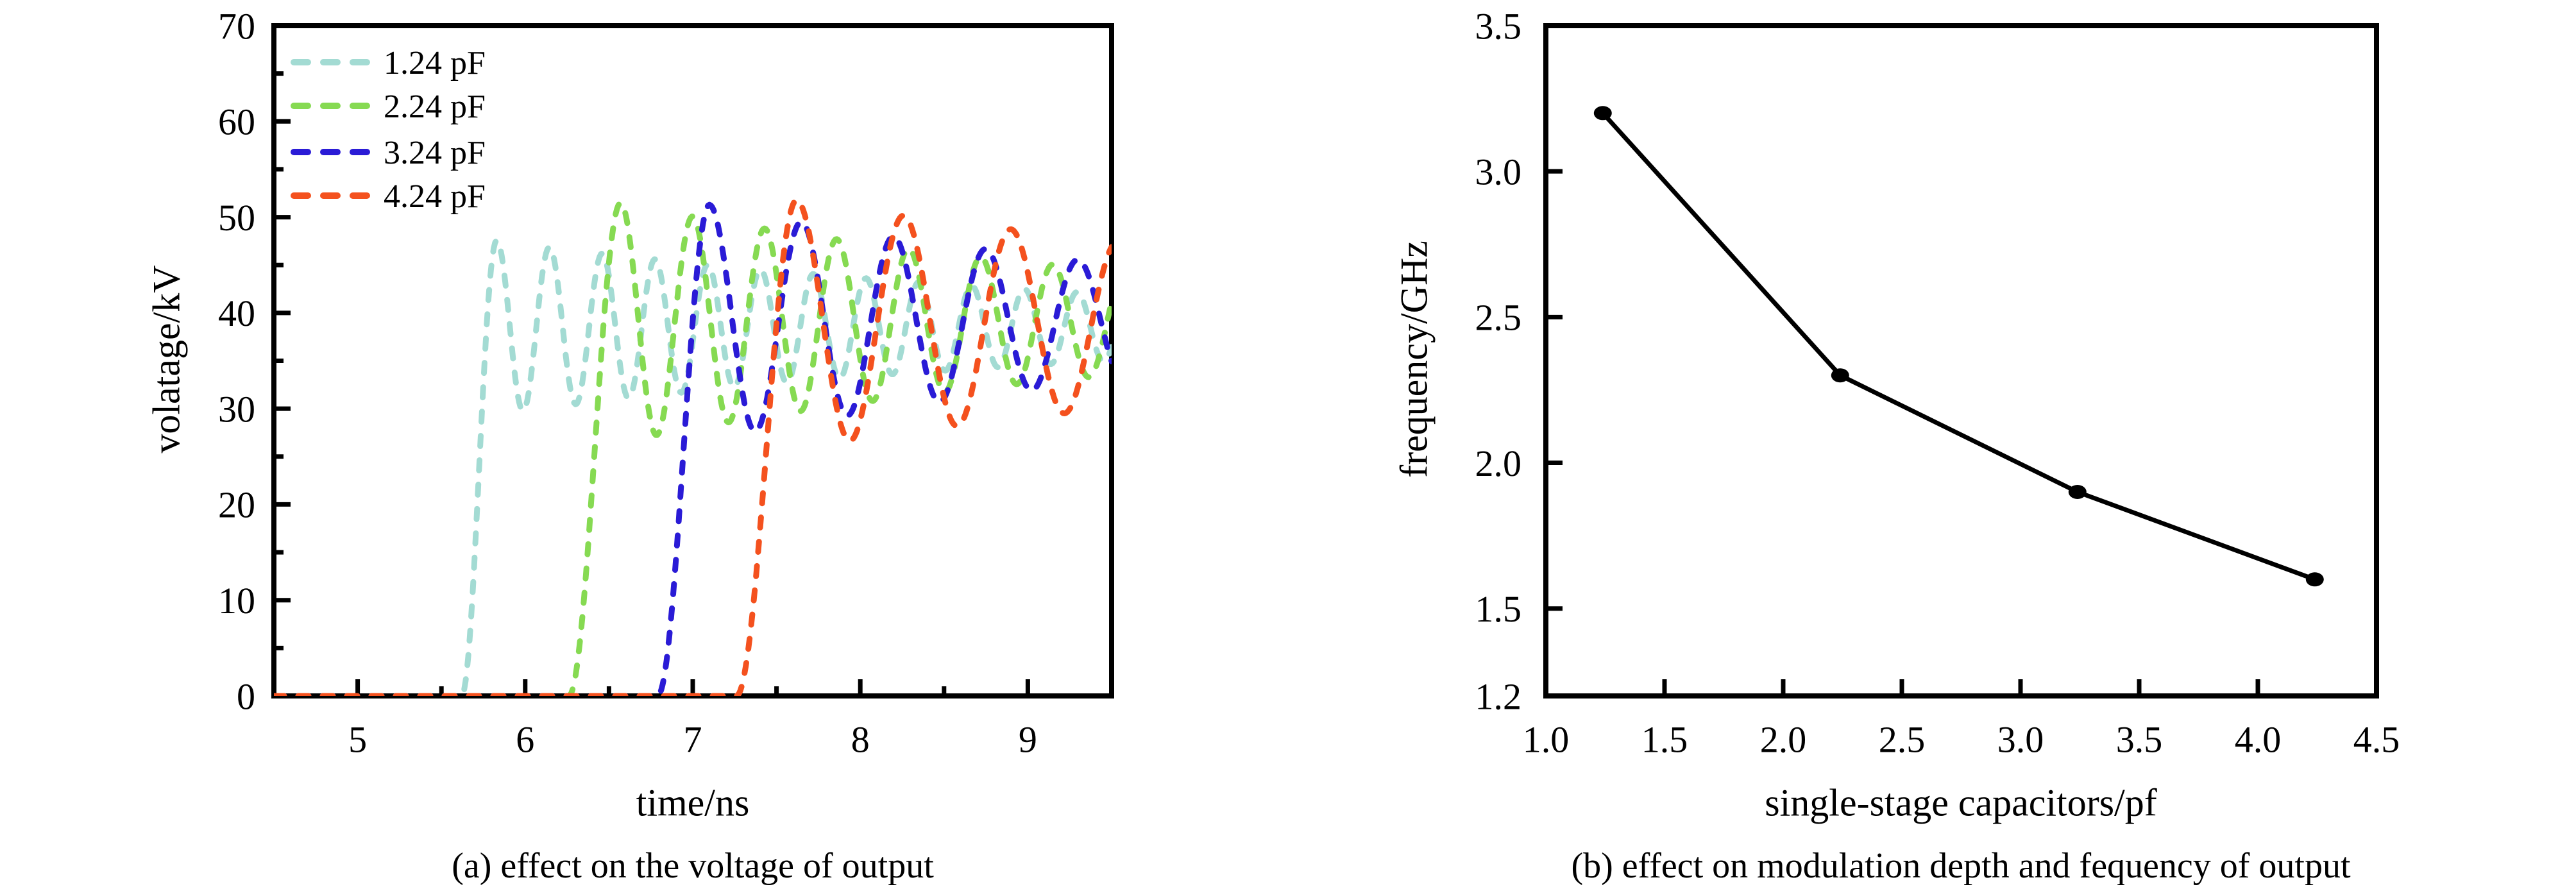 This screenshot has height=889, width=2576. I want to click on y-tick-label: 2.0, so click(1498, 463).